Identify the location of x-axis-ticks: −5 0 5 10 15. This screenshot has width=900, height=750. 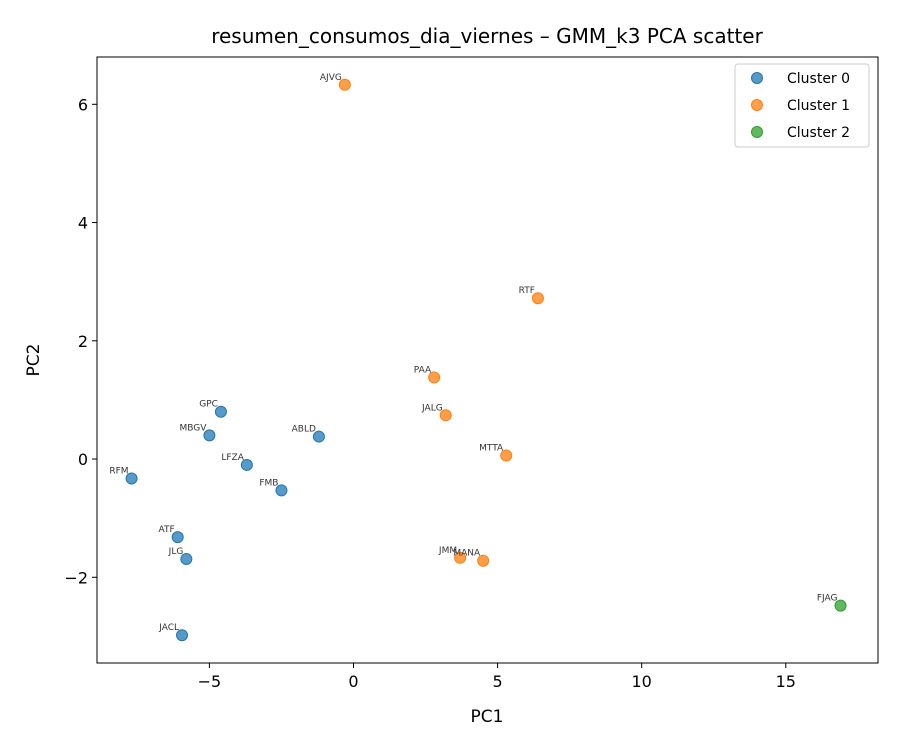
(497, 677).